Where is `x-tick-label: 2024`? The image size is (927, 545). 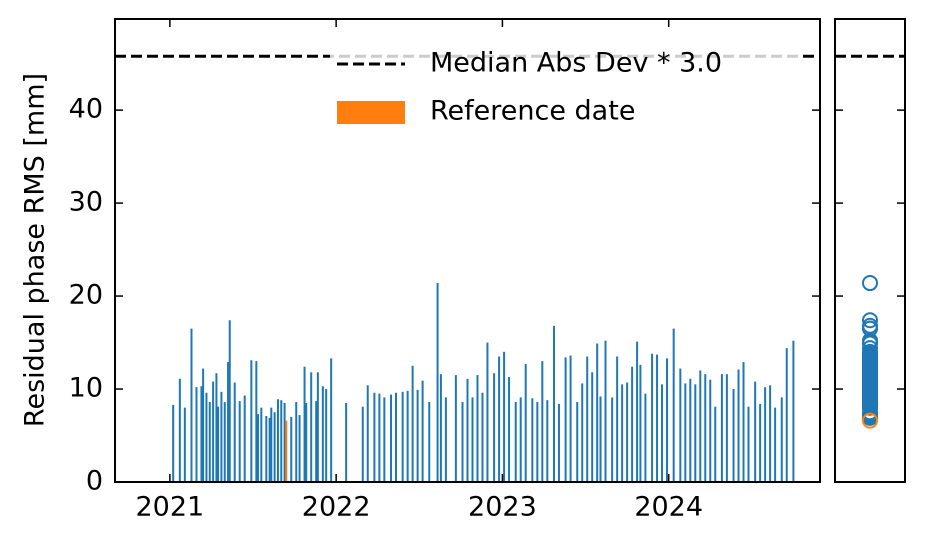
x-tick-label: 2024 is located at coordinates (668, 507).